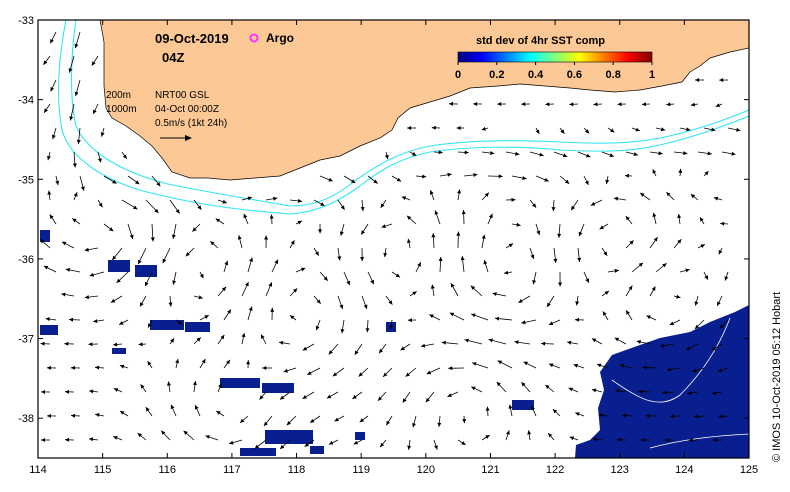  I want to click on current-source-label: NRT00 GSL, so click(182, 95).